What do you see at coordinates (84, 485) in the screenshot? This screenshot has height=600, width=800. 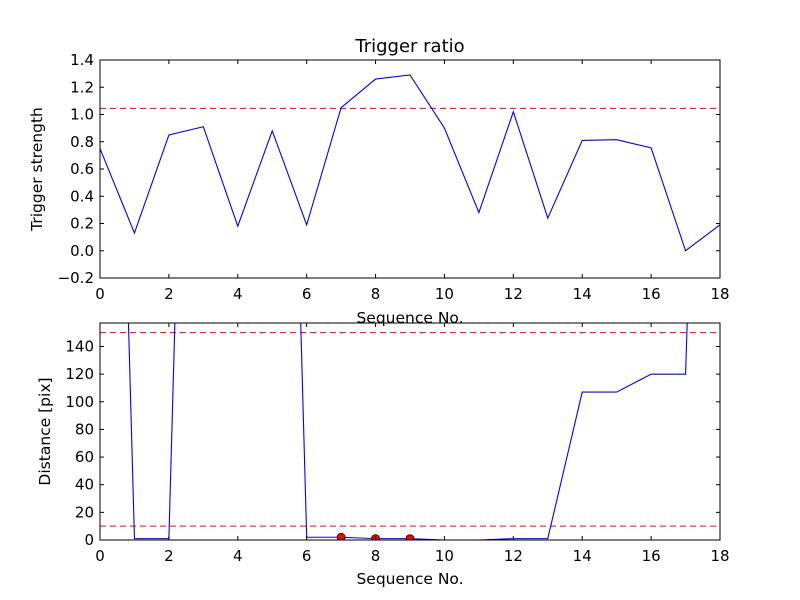 I see `y-tick-label: 40` at bounding box center [84, 485].